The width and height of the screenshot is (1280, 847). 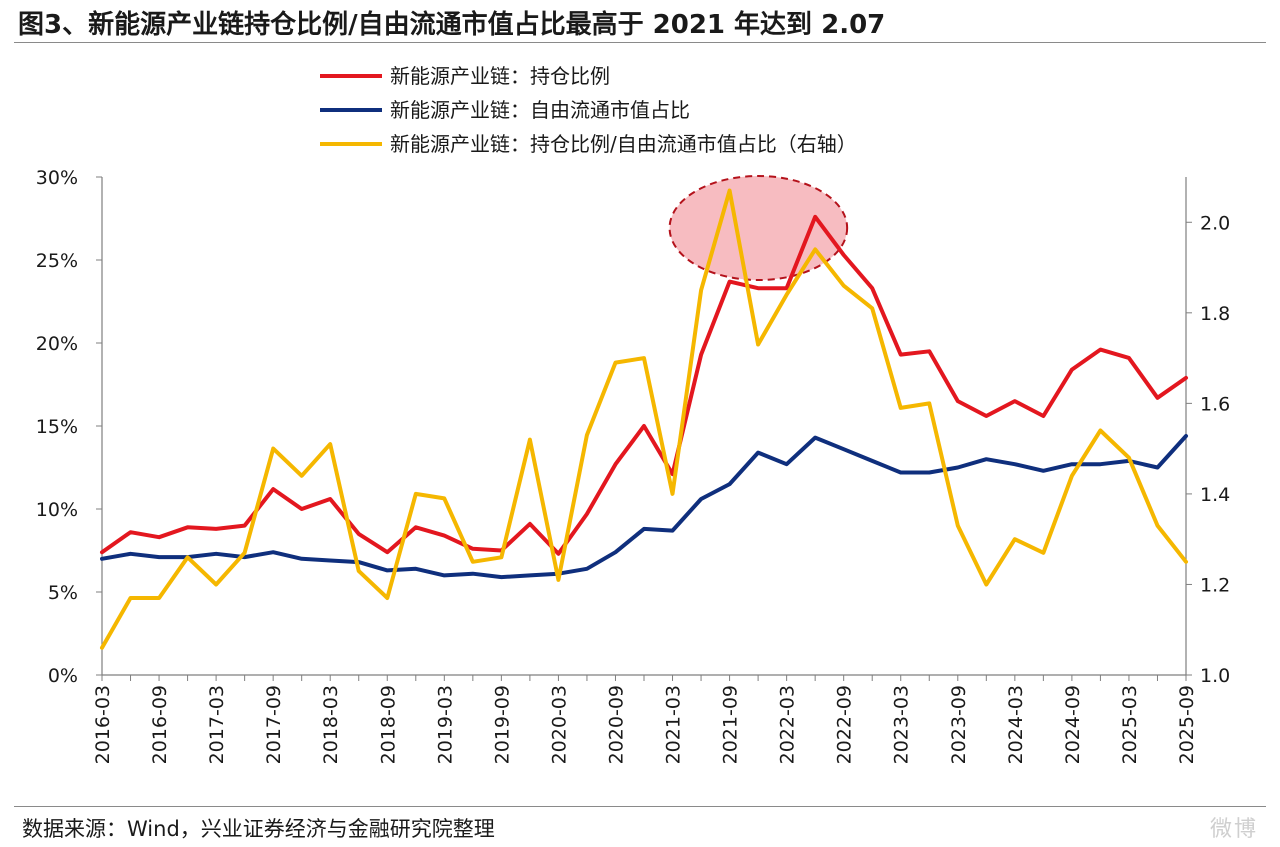 What do you see at coordinates (57, 510) in the screenshot?
I see `left-y-tick-label: 10%` at bounding box center [57, 510].